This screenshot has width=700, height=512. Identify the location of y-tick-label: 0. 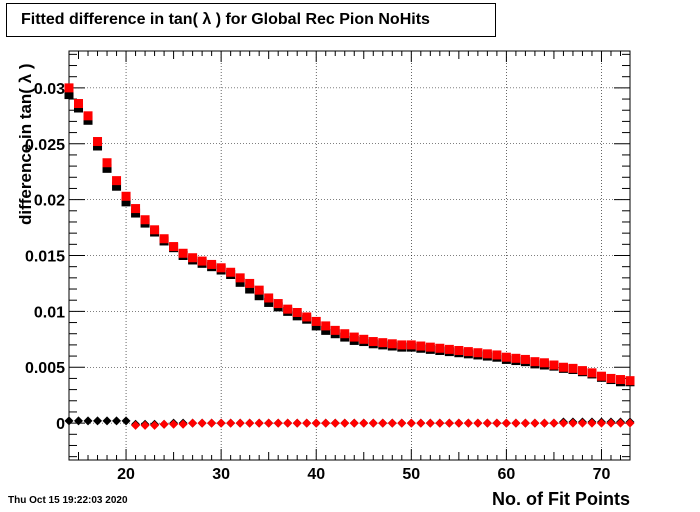
(60, 424).